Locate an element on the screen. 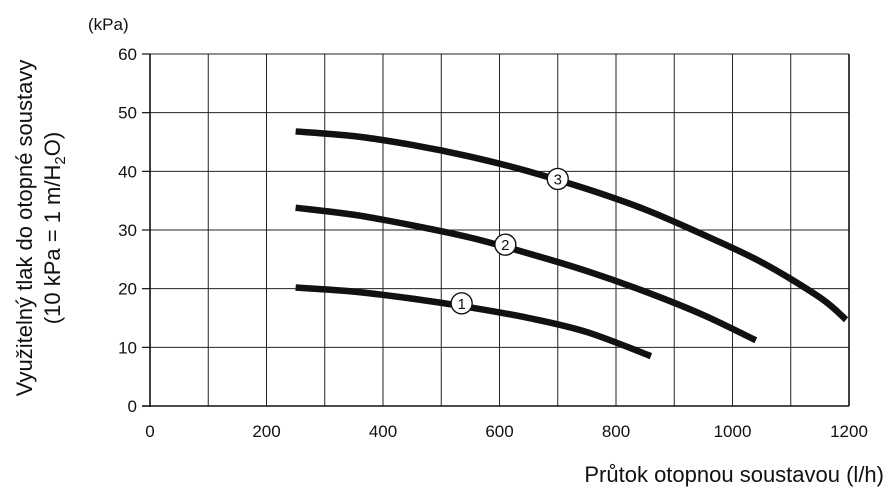 This screenshot has width=889, height=490. y-tick-label: 50 is located at coordinates (127, 113).